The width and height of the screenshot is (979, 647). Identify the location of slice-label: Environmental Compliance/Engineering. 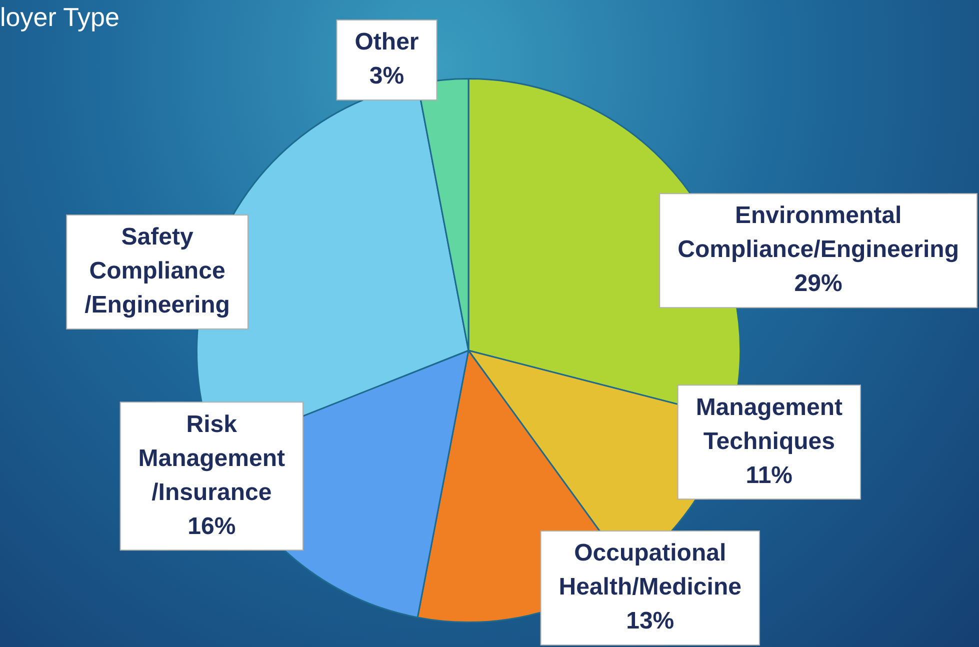
(819, 233).